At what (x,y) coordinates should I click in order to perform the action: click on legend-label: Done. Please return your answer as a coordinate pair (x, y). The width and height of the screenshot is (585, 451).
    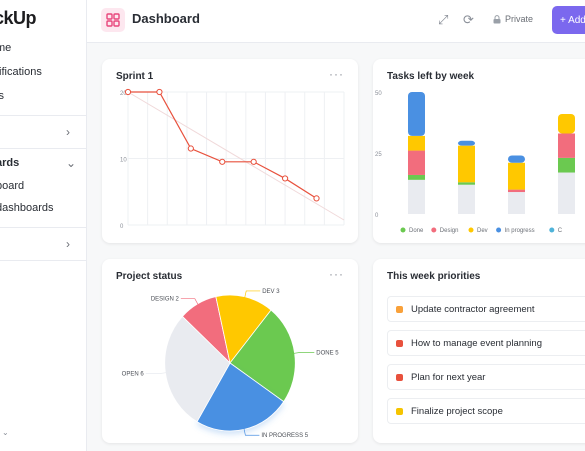
    Looking at the image, I should click on (416, 231).